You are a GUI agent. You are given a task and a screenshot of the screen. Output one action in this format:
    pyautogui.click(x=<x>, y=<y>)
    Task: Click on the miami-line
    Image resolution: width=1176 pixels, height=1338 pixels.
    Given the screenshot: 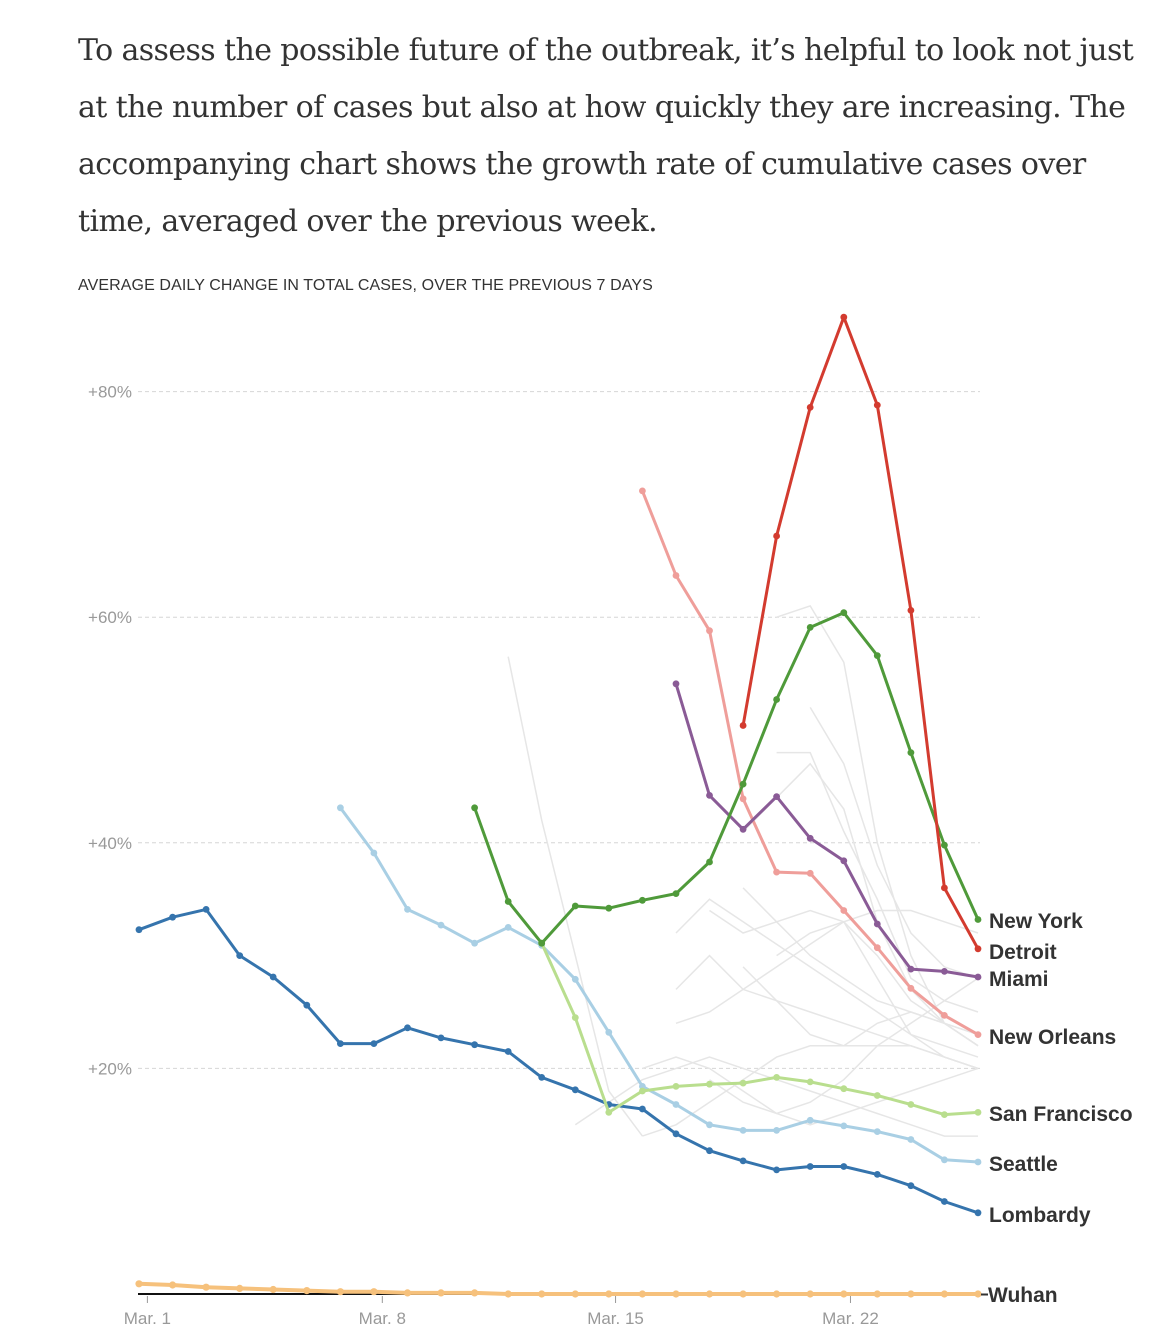 What is the action you would take?
    pyautogui.click(x=826, y=831)
    